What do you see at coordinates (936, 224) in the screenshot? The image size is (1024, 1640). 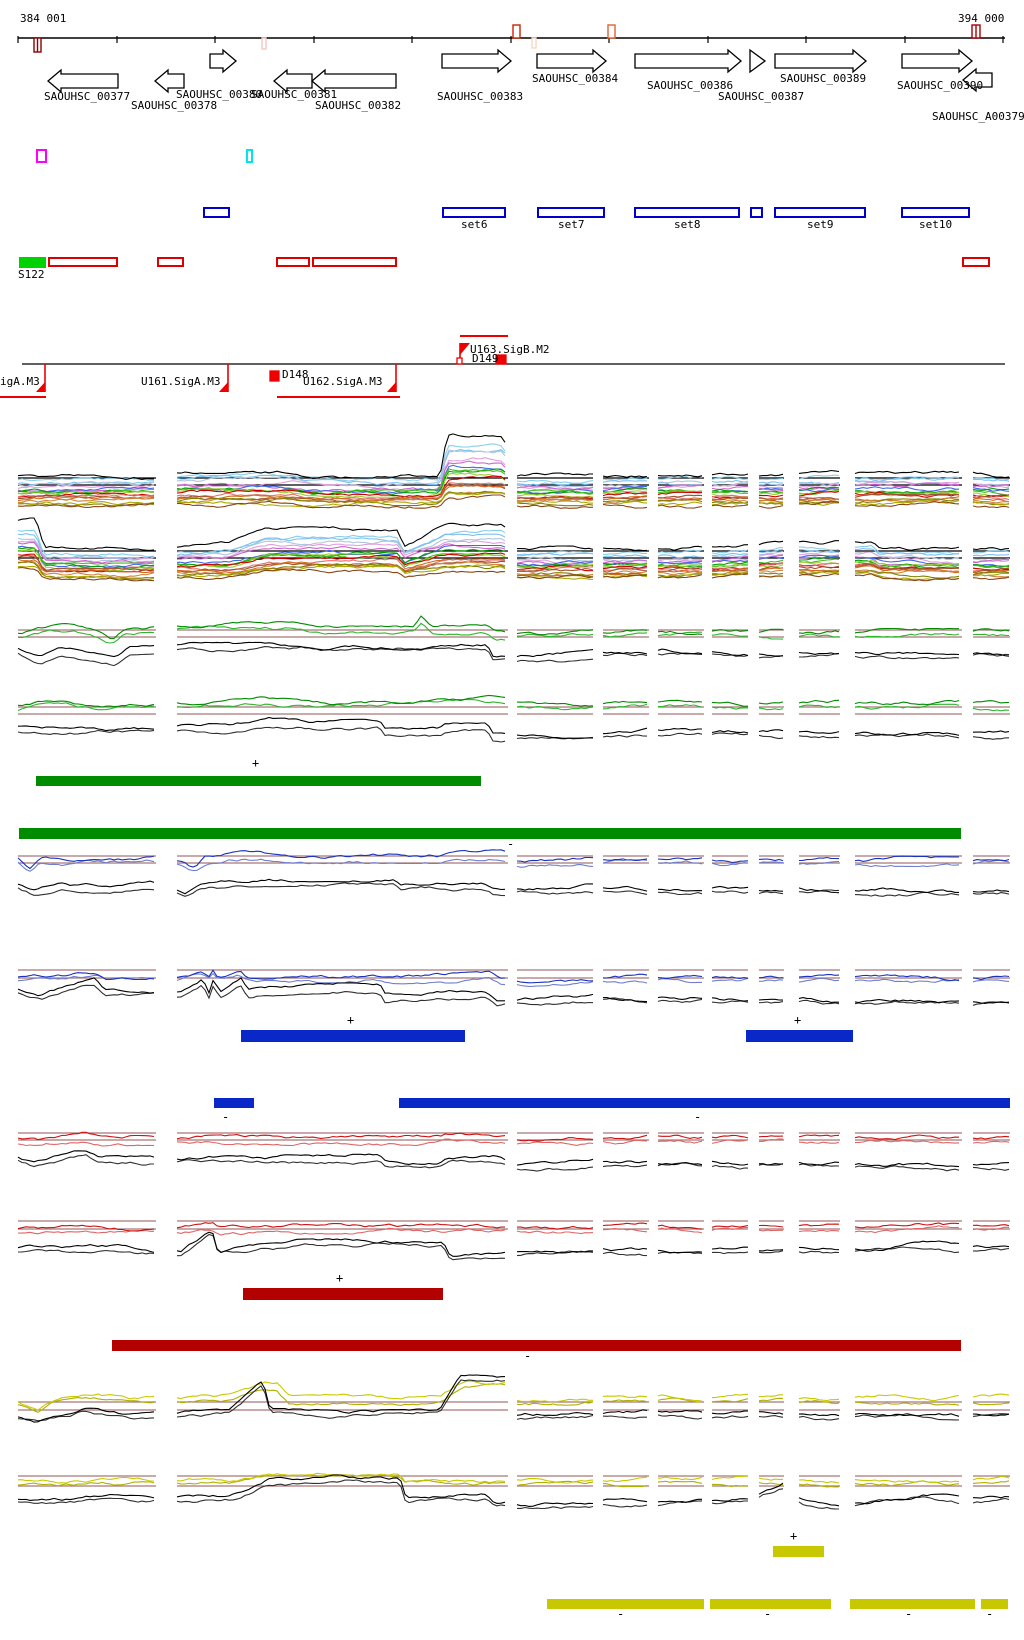 I see `set-label-set10: set10` at bounding box center [936, 224].